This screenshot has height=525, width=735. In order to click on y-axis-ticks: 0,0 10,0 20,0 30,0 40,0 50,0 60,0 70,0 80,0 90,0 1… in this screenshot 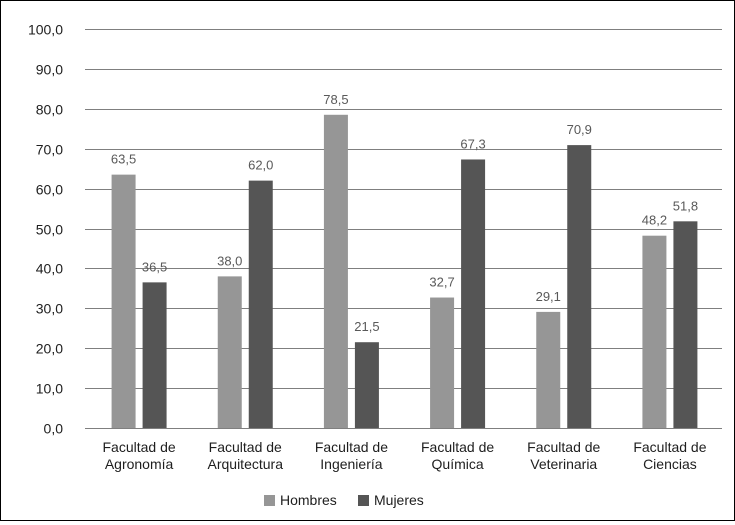, I will do `click(45, 229)`.